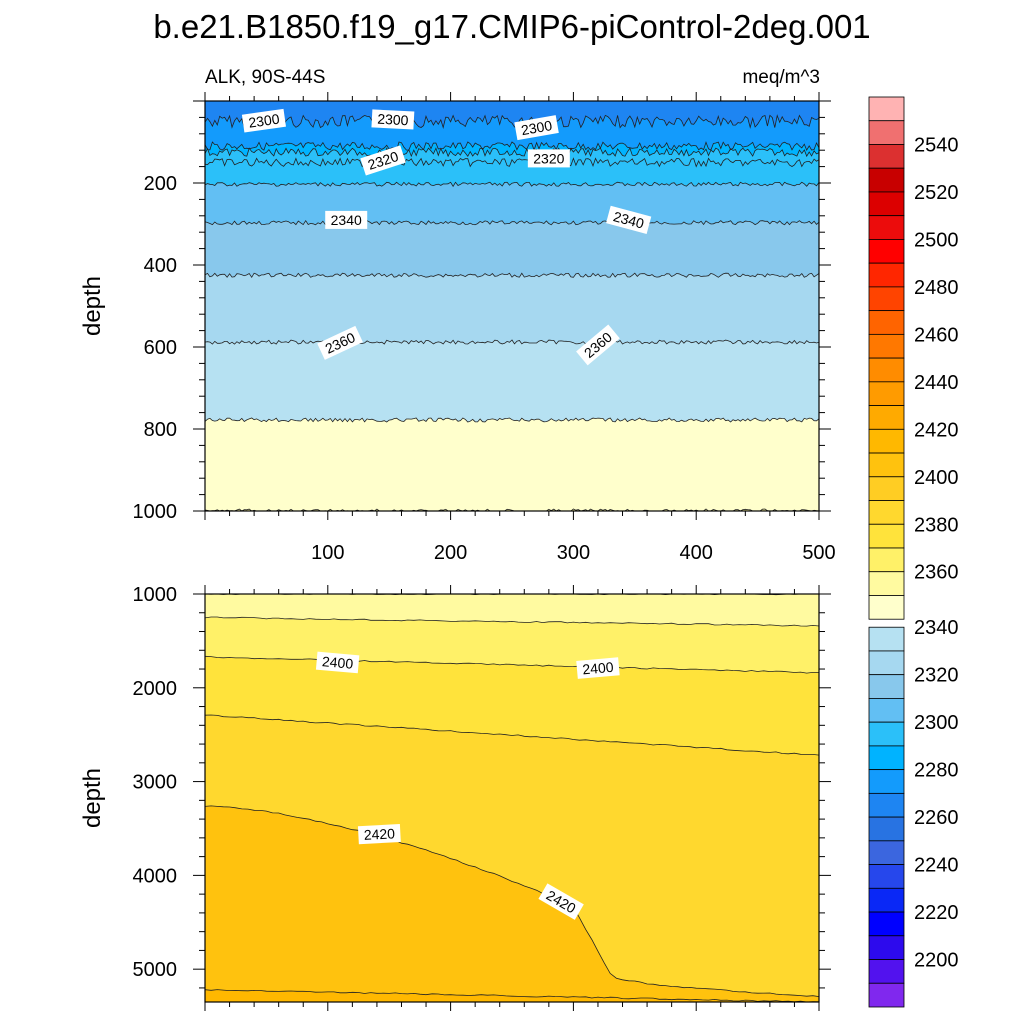 This screenshot has height=1024, width=1024. What do you see at coordinates (936, 383) in the screenshot?
I see `colorbar-tick-label: 2440` at bounding box center [936, 383].